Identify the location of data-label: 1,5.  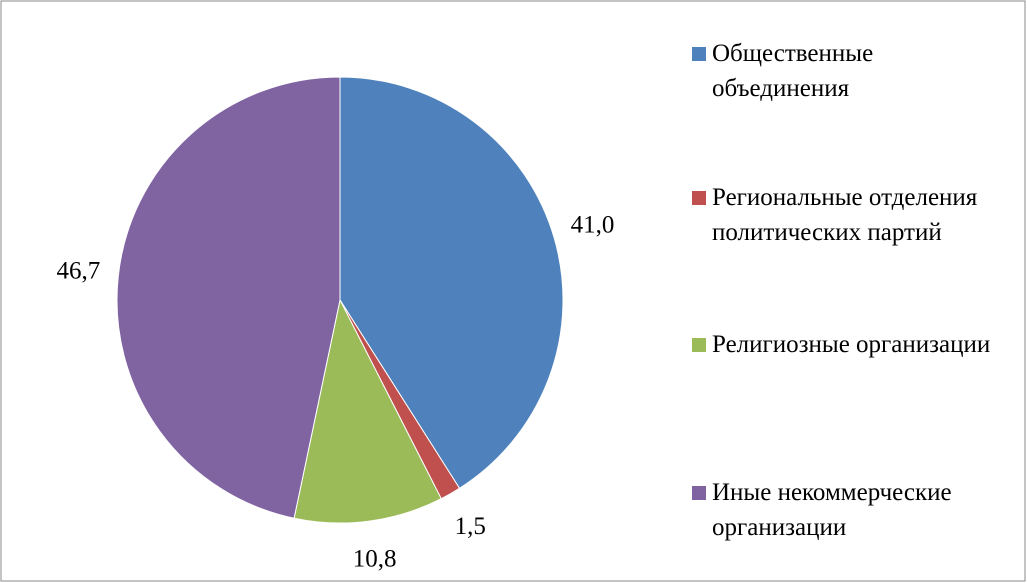
(470, 526).